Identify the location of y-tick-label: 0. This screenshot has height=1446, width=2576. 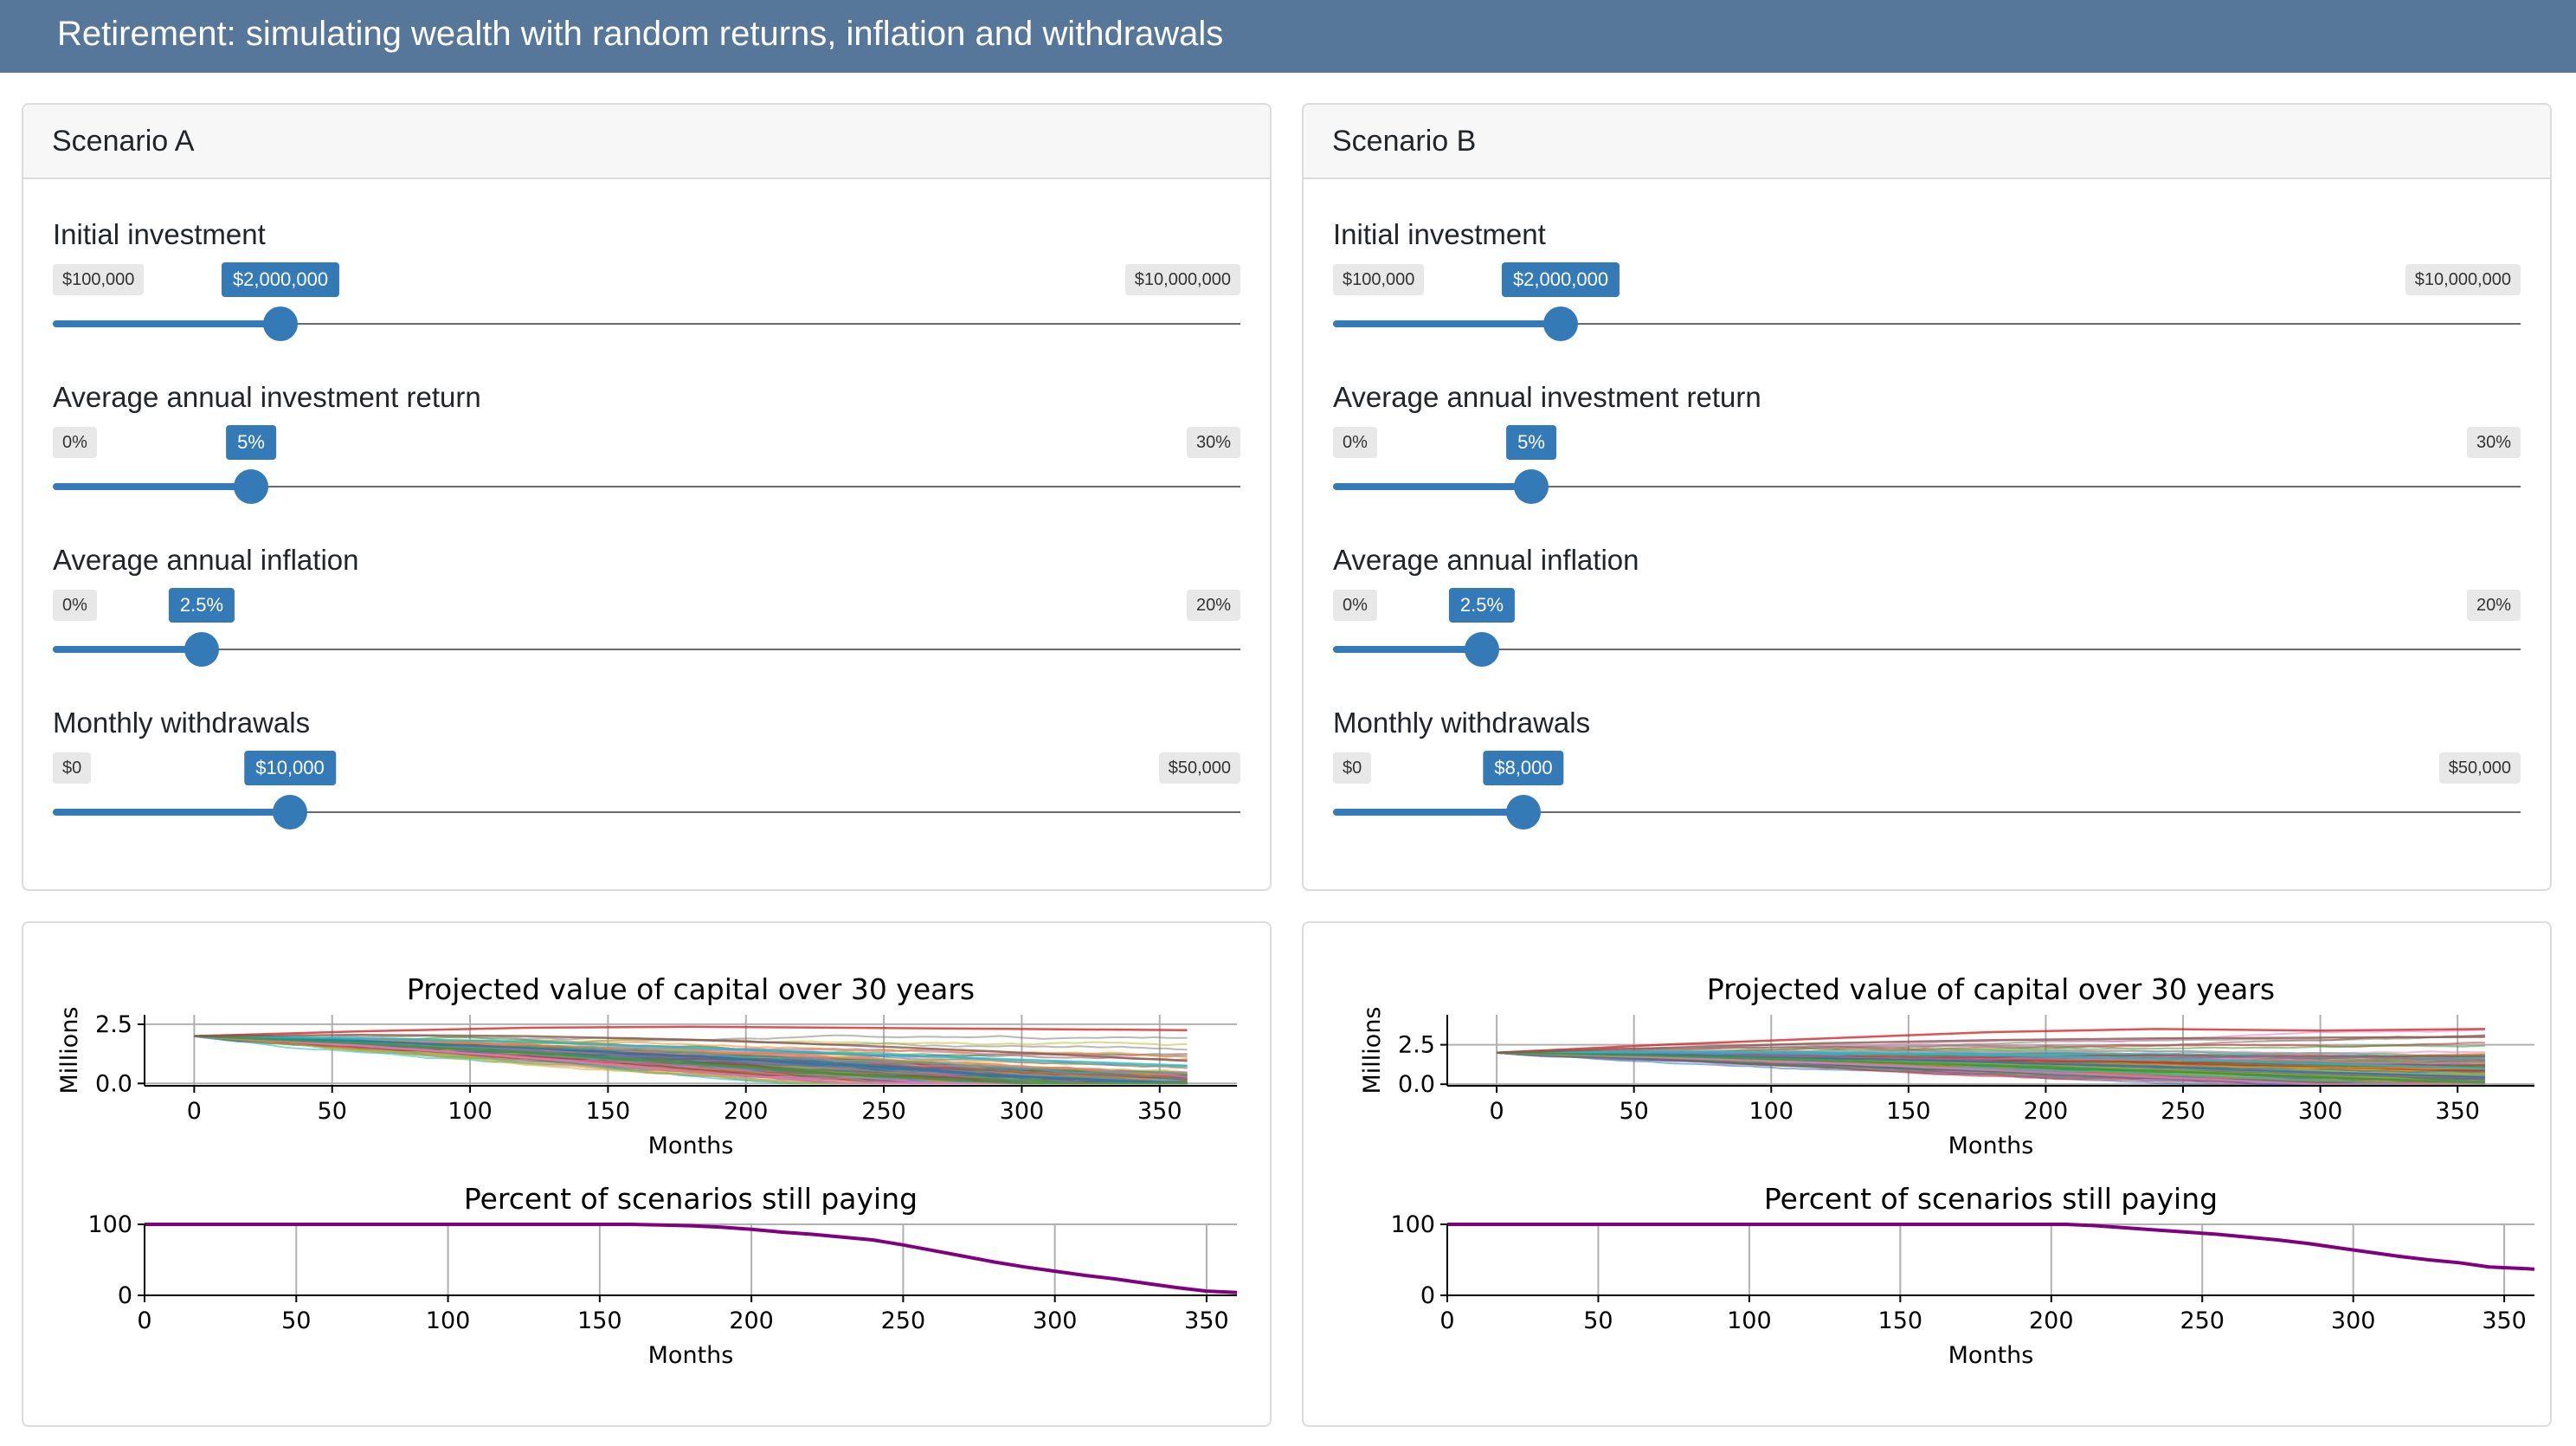
(125, 1295).